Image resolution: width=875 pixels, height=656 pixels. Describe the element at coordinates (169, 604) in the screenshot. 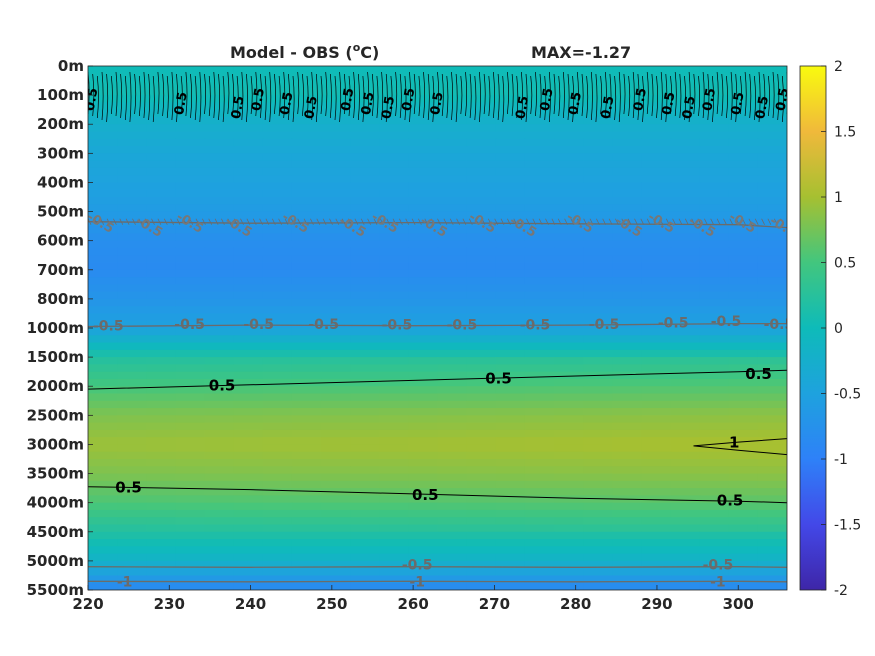

I see `x-tick-label: 230` at that location.